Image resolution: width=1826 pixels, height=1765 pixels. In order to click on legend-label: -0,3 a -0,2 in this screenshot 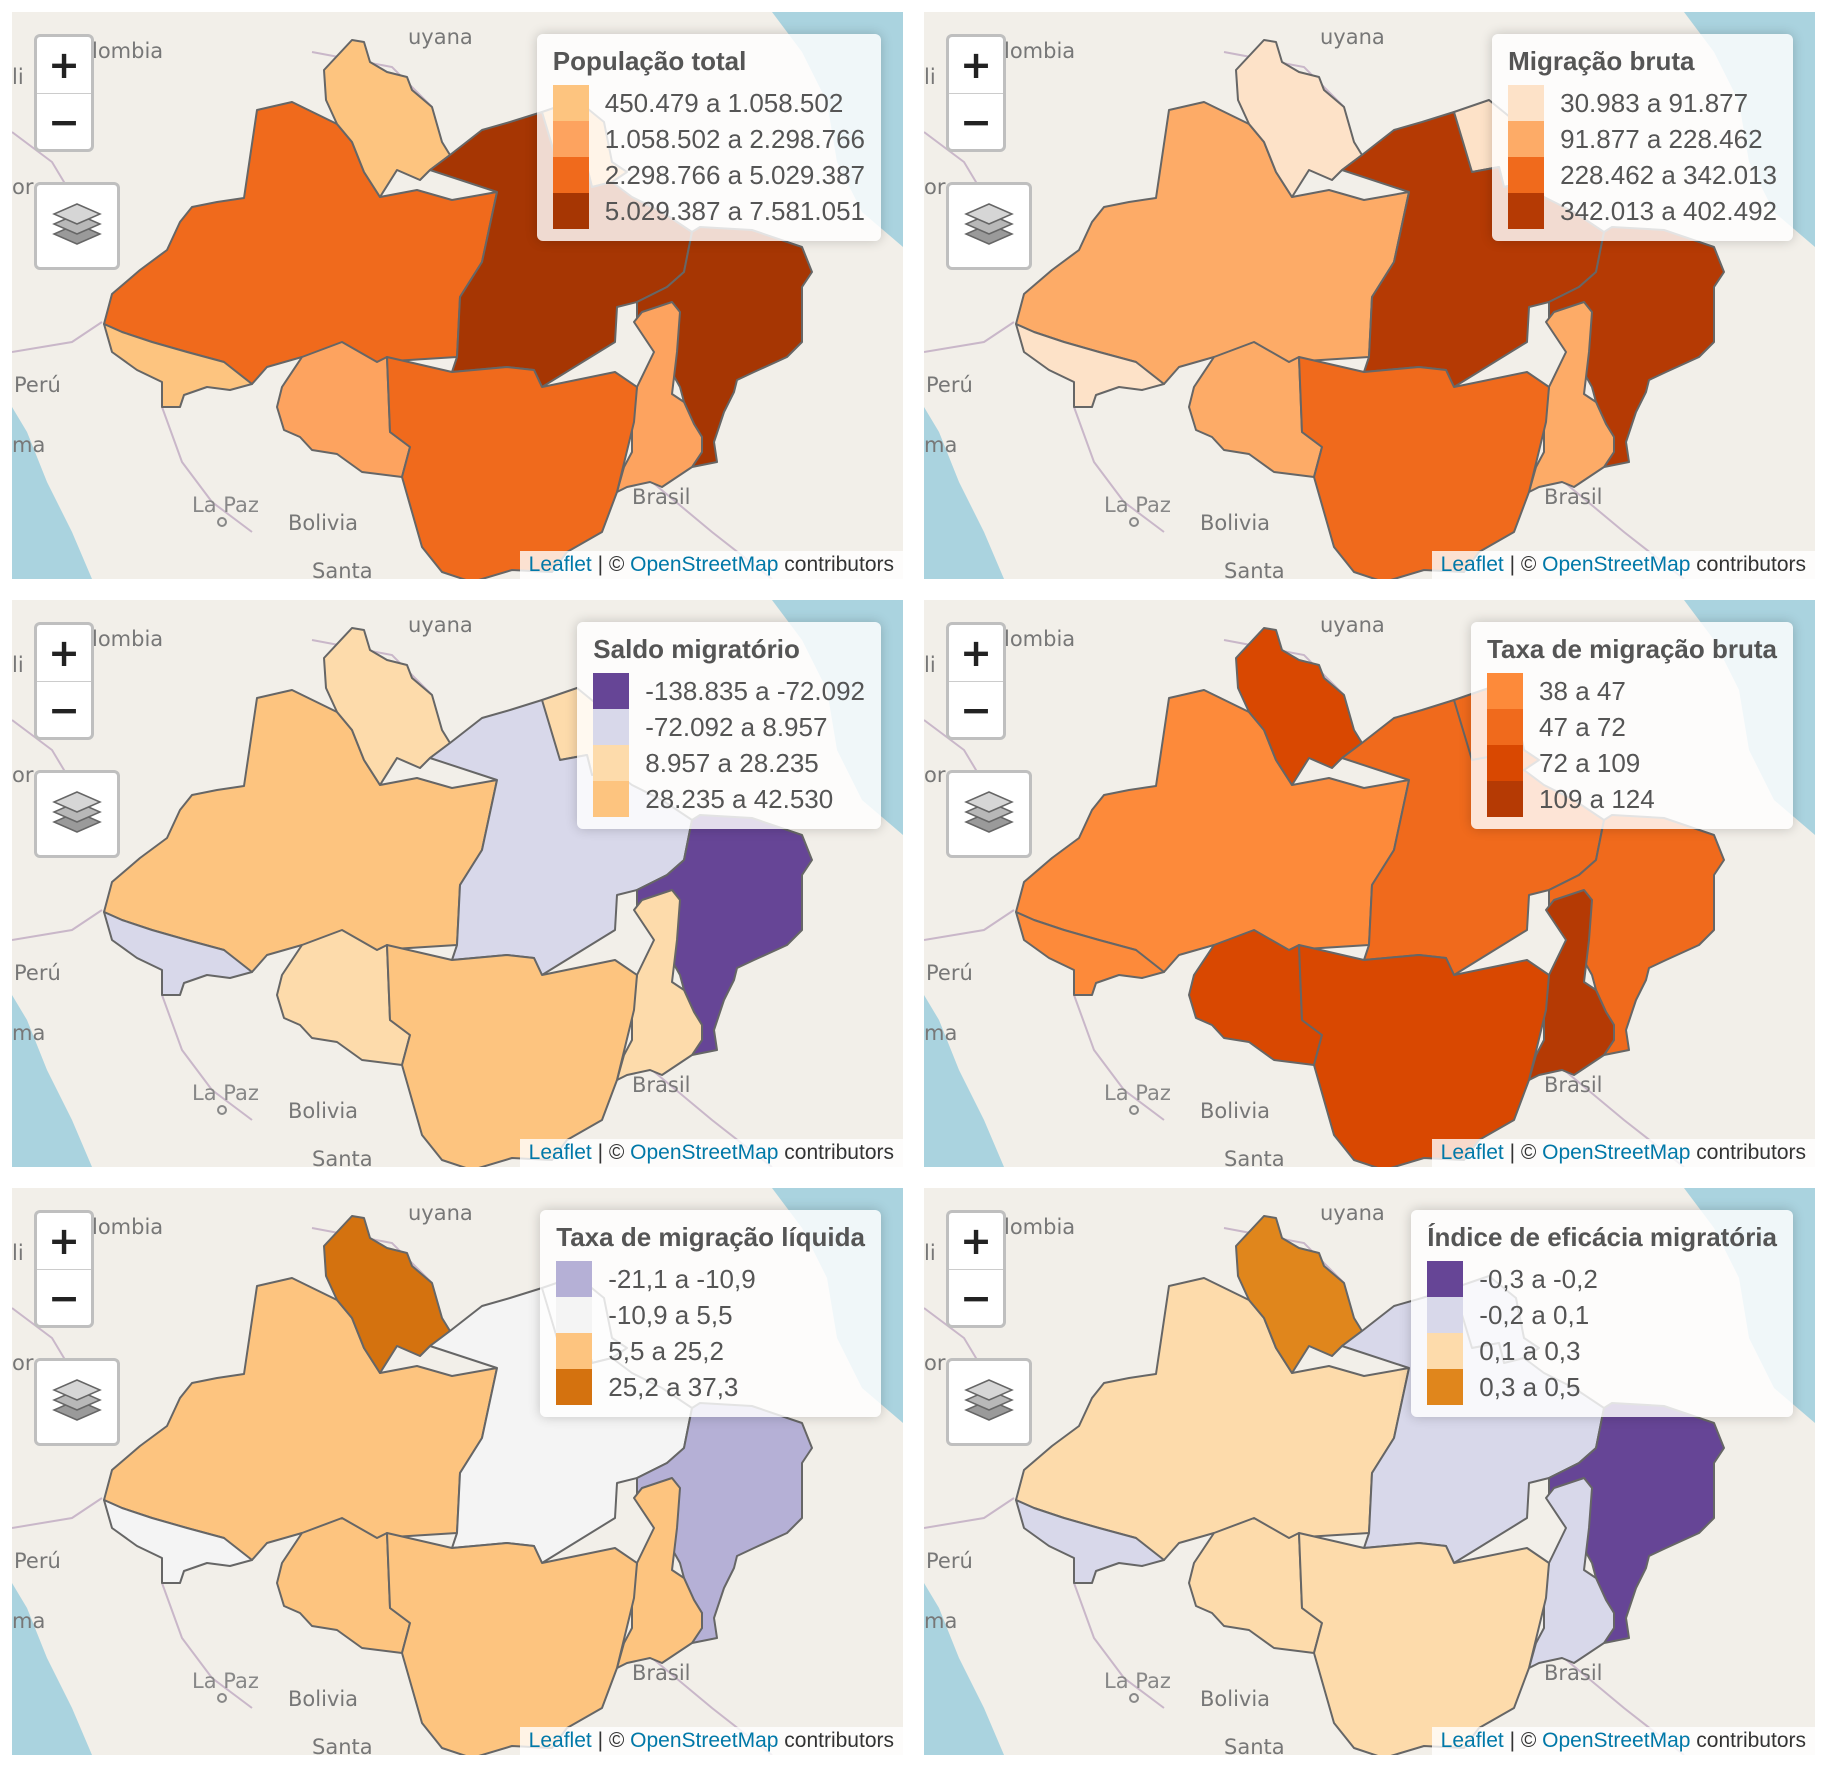, I will do `click(1538, 1278)`.